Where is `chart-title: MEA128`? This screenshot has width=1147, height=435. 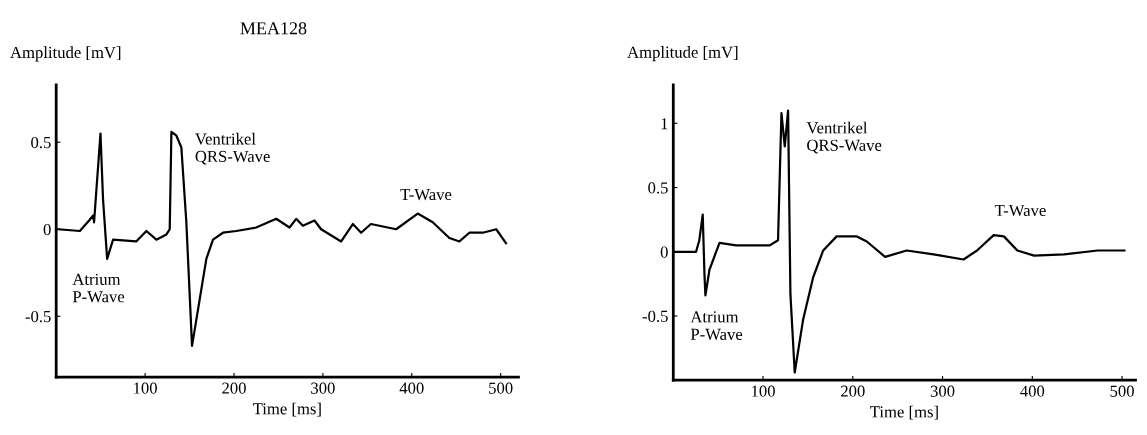 chart-title: MEA128 is located at coordinates (273, 28).